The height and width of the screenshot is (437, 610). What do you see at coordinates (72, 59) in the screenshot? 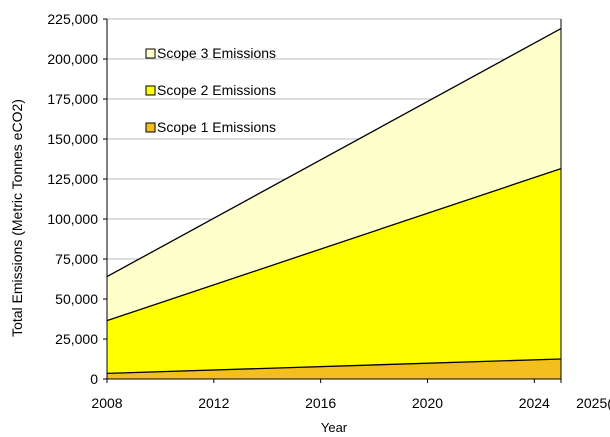
I see `y-tick-label: 200,000` at bounding box center [72, 59].